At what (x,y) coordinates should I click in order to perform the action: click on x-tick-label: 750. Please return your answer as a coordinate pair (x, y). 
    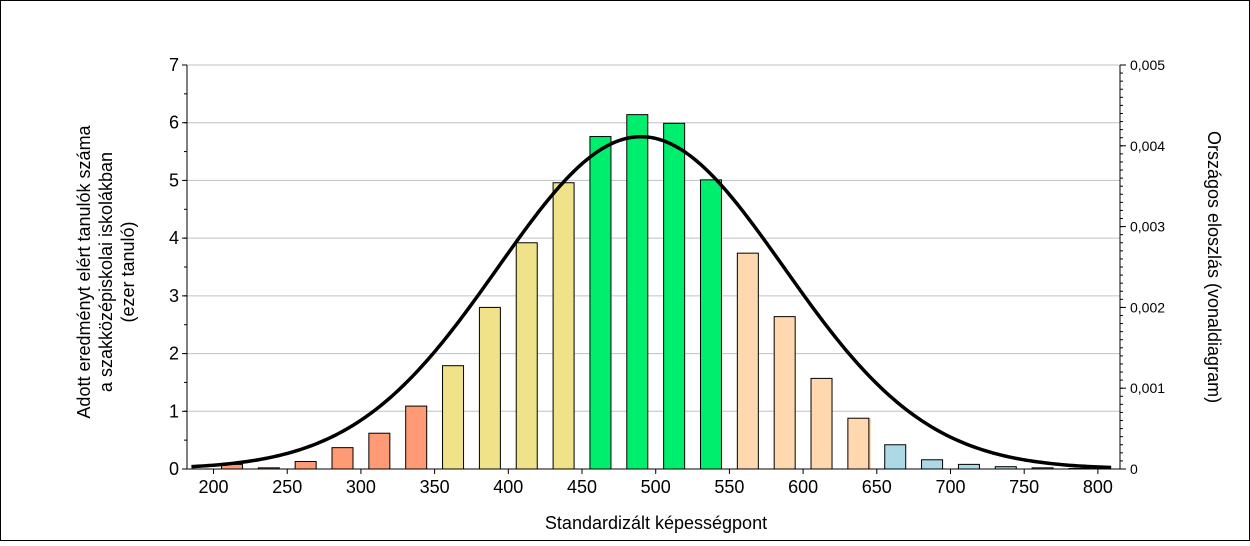
    Looking at the image, I should click on (1024, 487).